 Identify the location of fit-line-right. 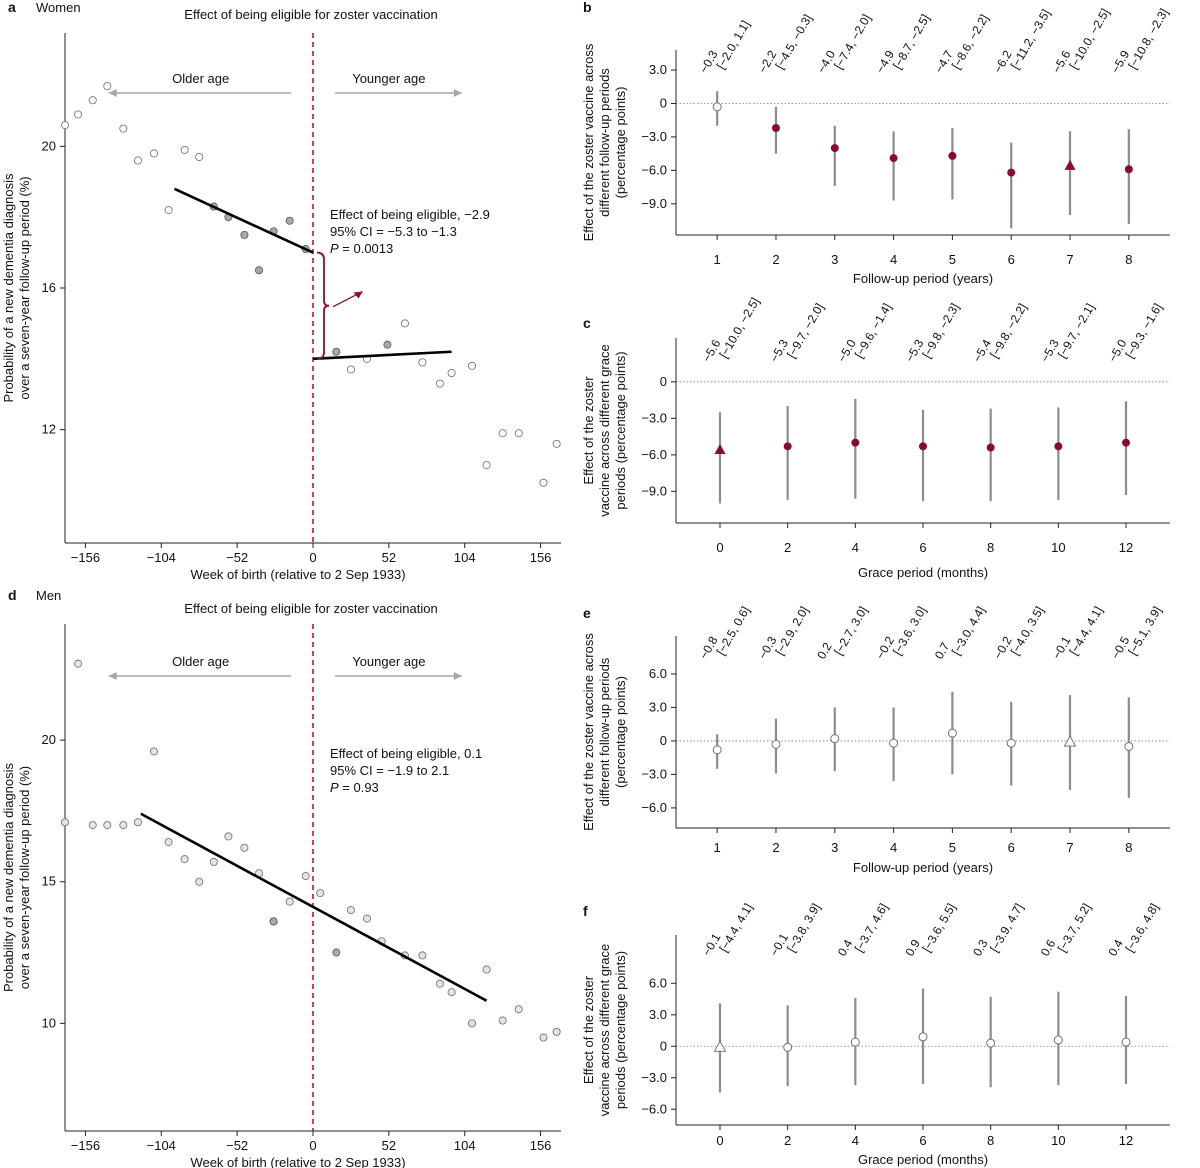
(382, 355).